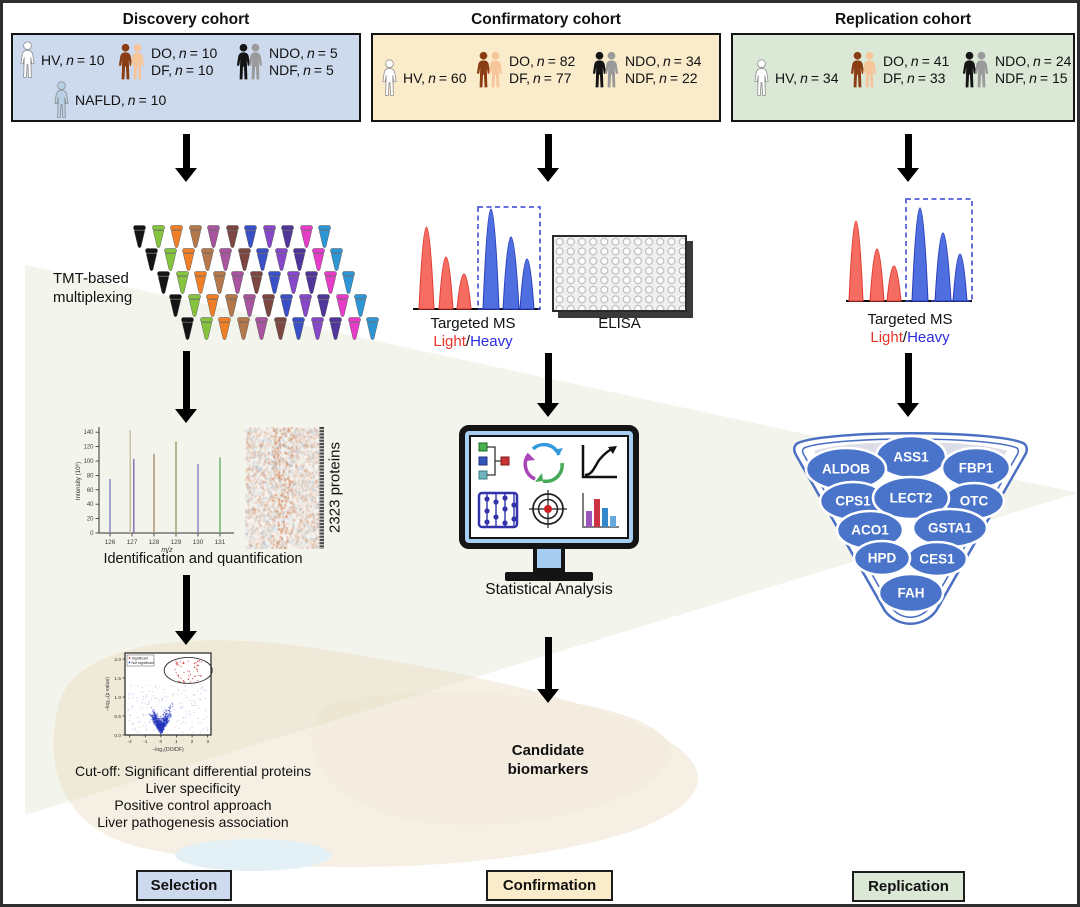 The height and width of the screenshot is (907, 1080). I want to click on protein-heatmap, so click(284, 488).